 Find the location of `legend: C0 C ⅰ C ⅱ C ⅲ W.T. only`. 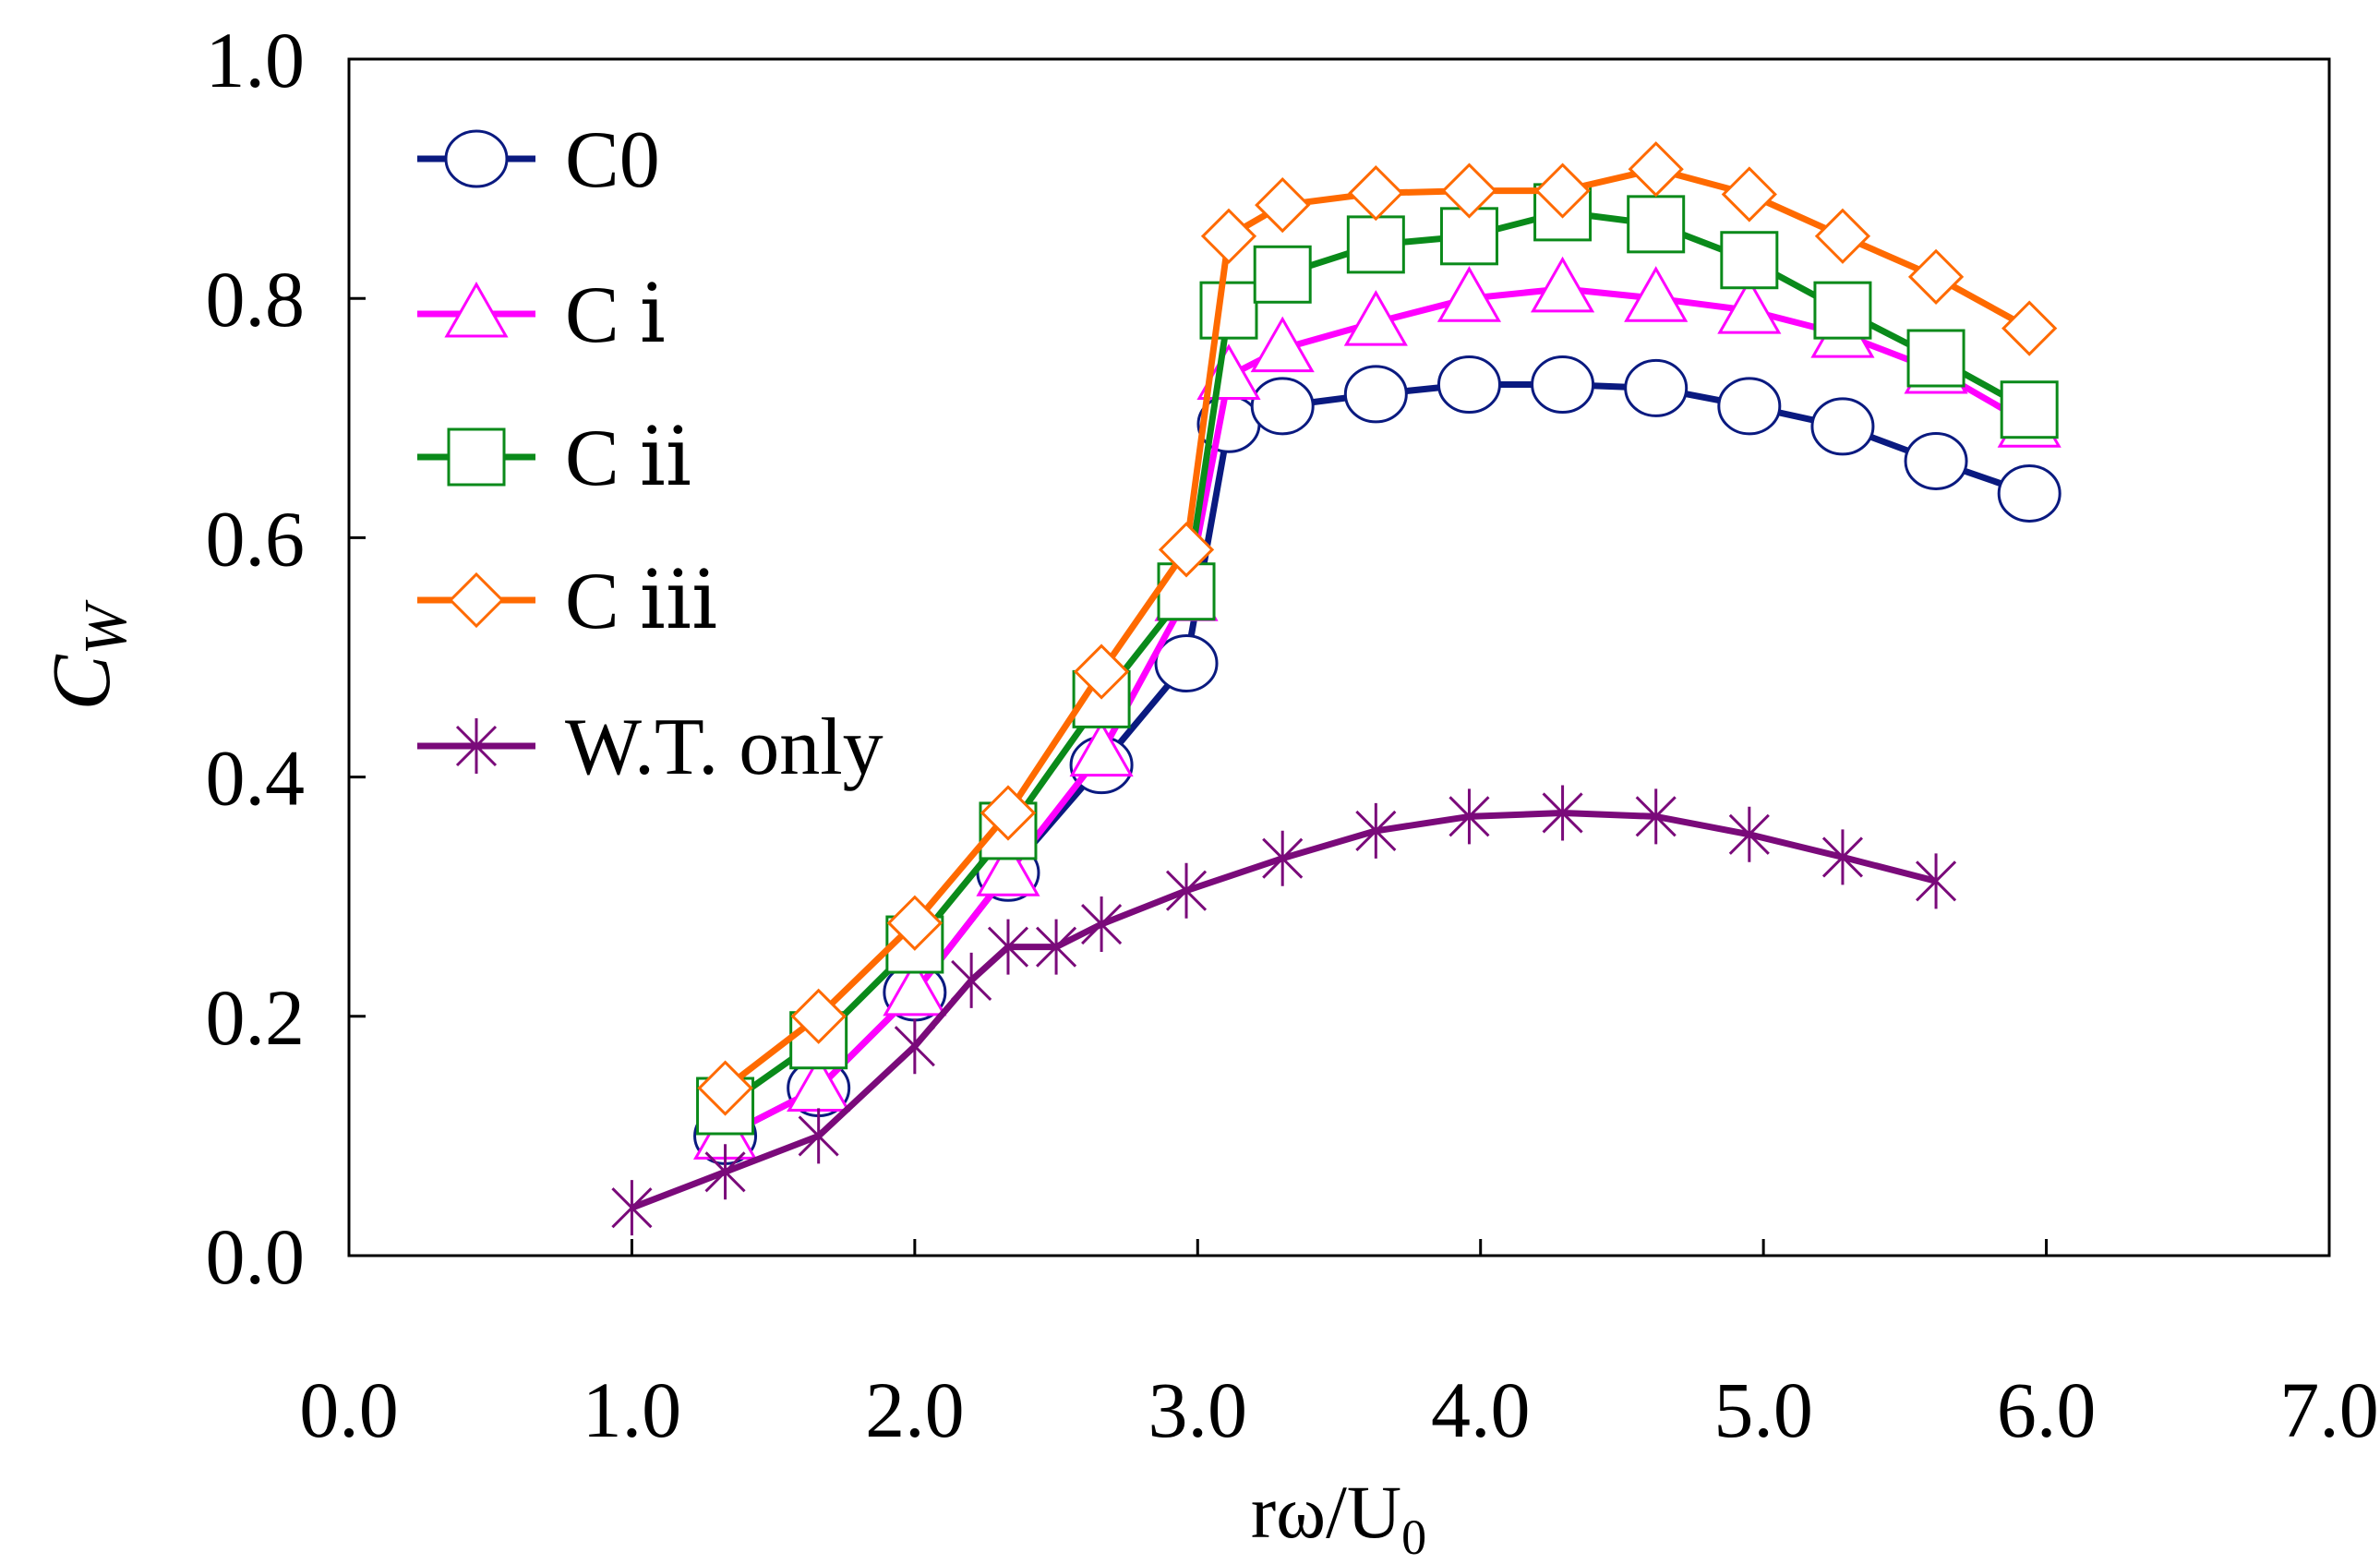

legend: C0 C ⅰ C ⅱ C ⅲ W.T. only is located at coordinates (650, 453).